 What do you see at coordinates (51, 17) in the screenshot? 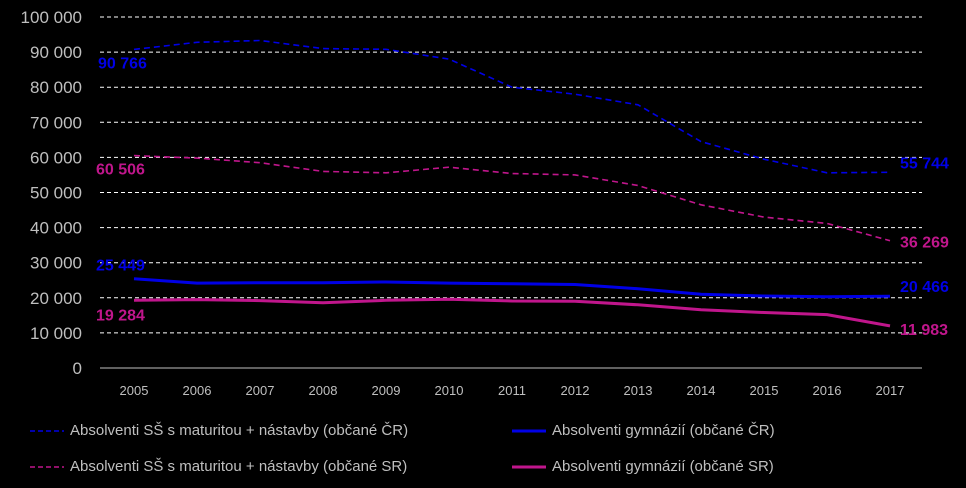
I see `y-tick-label: 100 000` at bounding box center [51, 17].